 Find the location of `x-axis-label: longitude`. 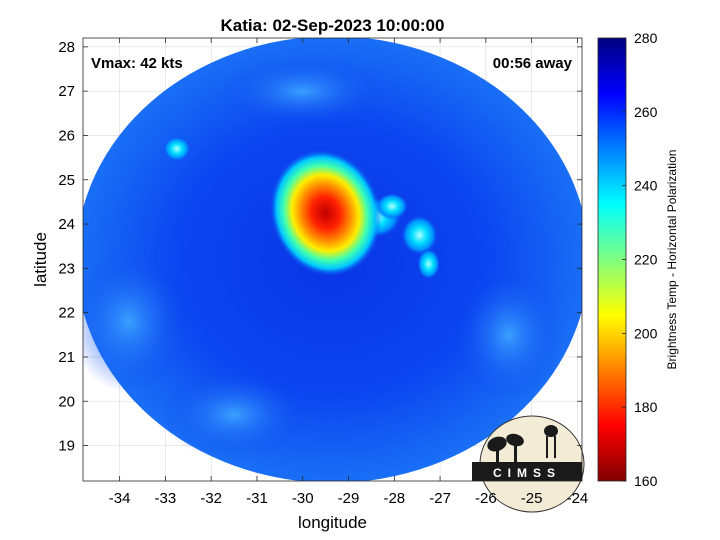

x-axis-label: longitude is located at coordinates (332, 522).